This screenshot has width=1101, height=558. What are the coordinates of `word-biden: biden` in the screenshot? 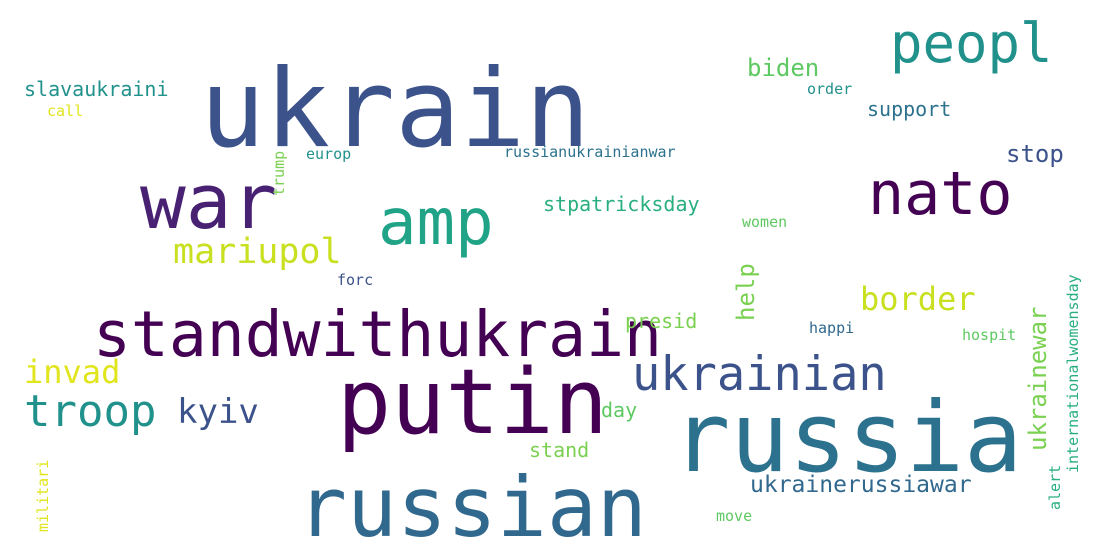 It's located at (783, 68).